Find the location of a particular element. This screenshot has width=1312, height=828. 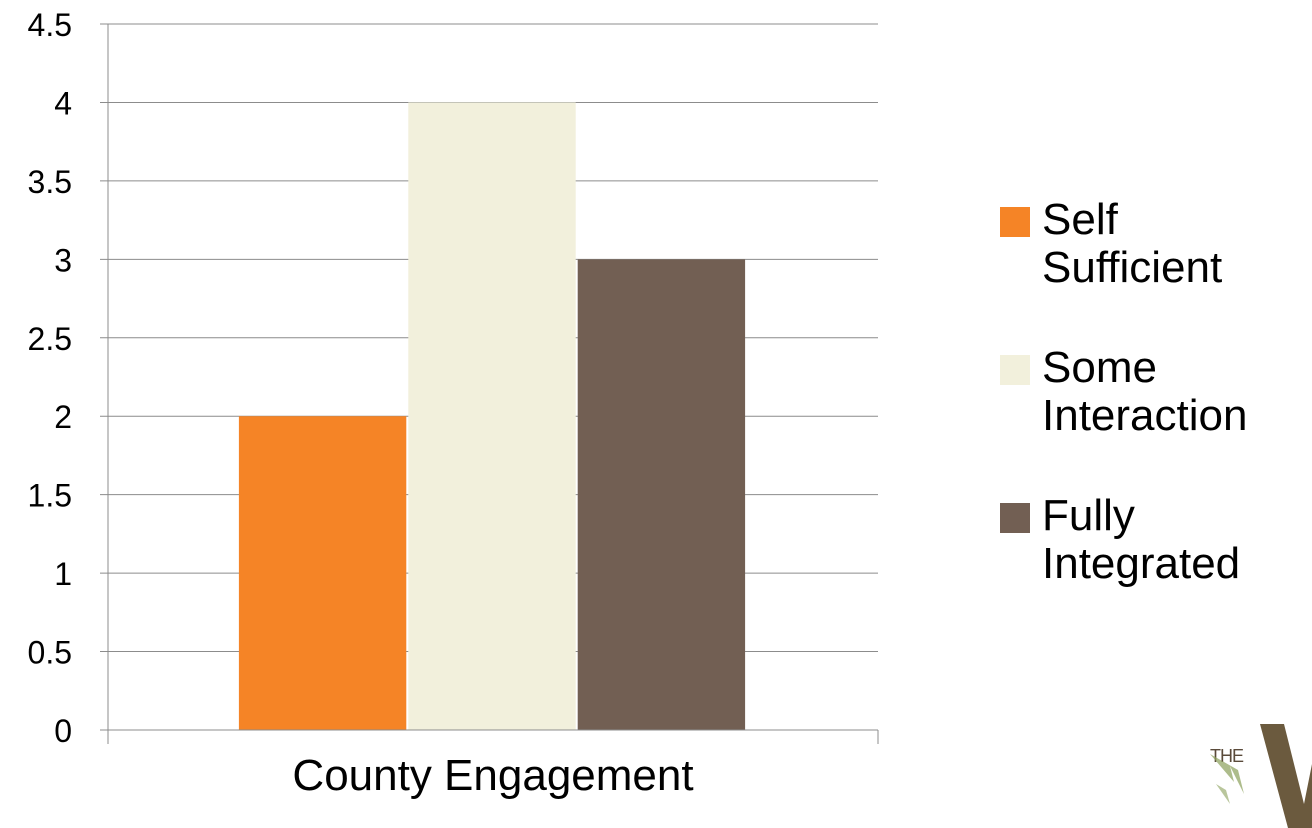

bar-fully-integrated is located at coordinates (661, 494).